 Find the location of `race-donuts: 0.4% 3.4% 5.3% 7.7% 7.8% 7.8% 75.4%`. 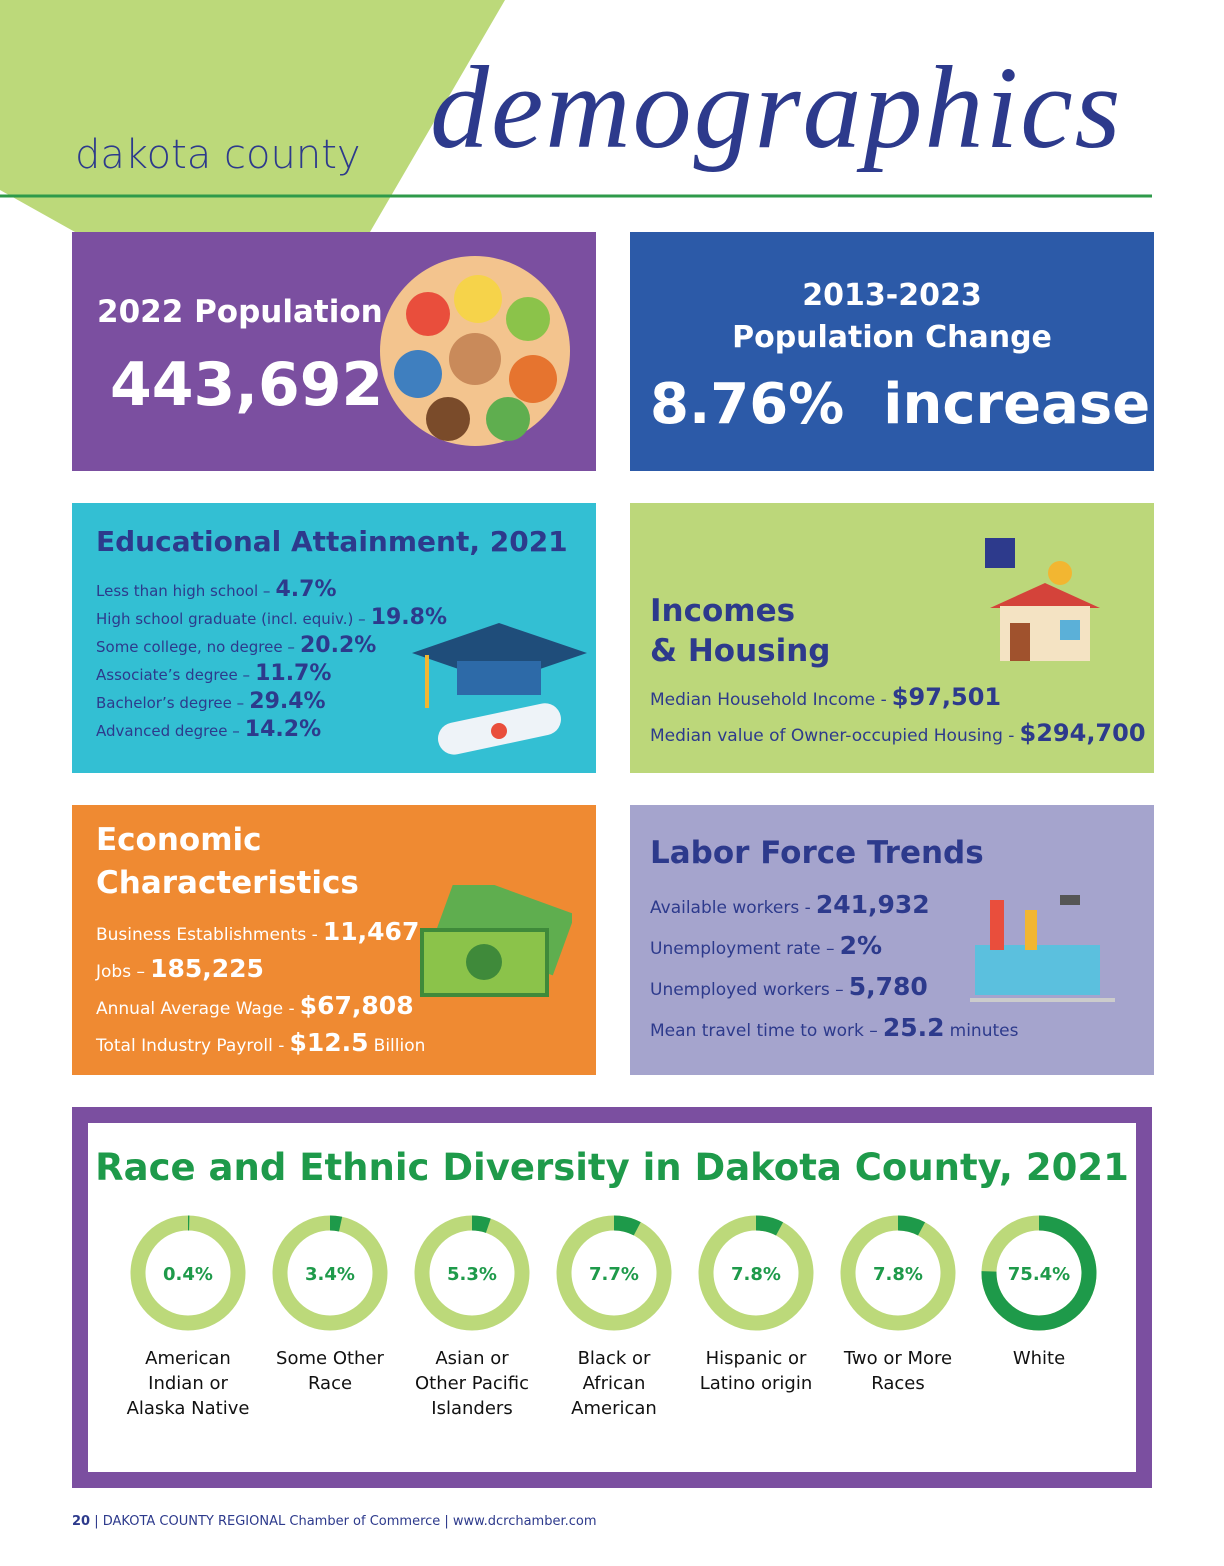

race-donuts: 0.4% 3.4% 5.3% 7.7% 7.8% 7.8% 75.4% is located at coordinates (613, 1273).